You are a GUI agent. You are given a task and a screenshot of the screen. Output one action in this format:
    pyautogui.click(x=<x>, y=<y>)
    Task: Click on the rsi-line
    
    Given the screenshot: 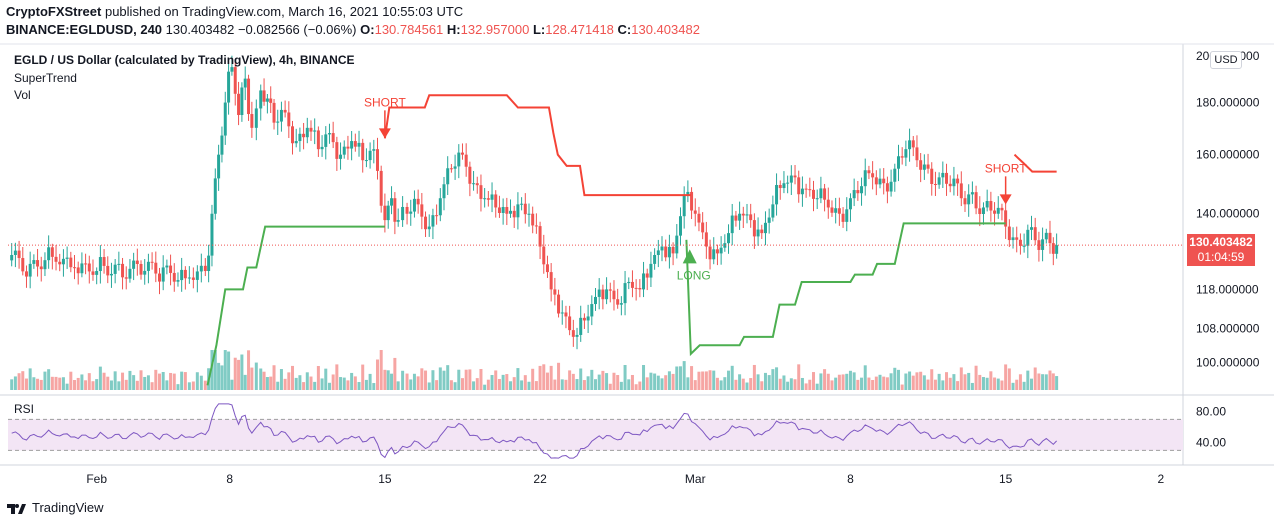 What is the action you would take?
    pyautogui.click(x=534, y=431)
    